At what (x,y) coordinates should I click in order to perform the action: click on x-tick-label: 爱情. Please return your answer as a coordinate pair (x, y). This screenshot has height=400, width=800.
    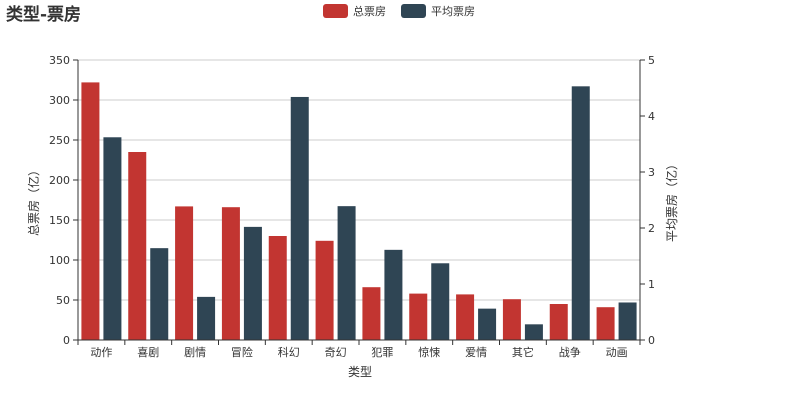
    Looking at the image, I should click on (476, 352).